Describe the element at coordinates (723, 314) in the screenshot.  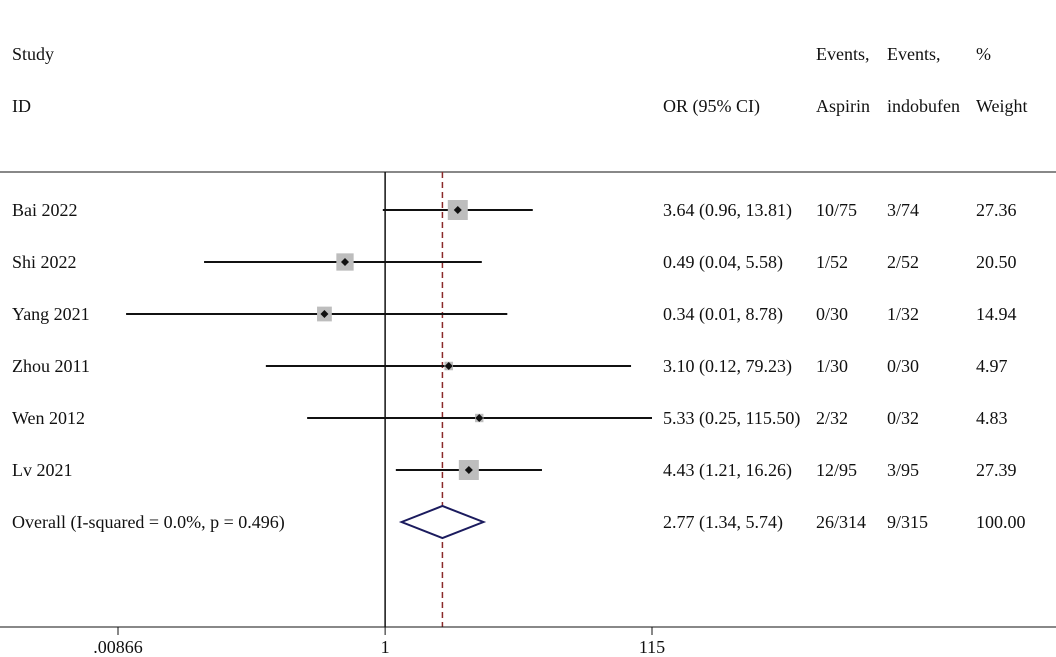
I see `or-ci-text-2: 0.34 (0.01, 8.78)` at that location.